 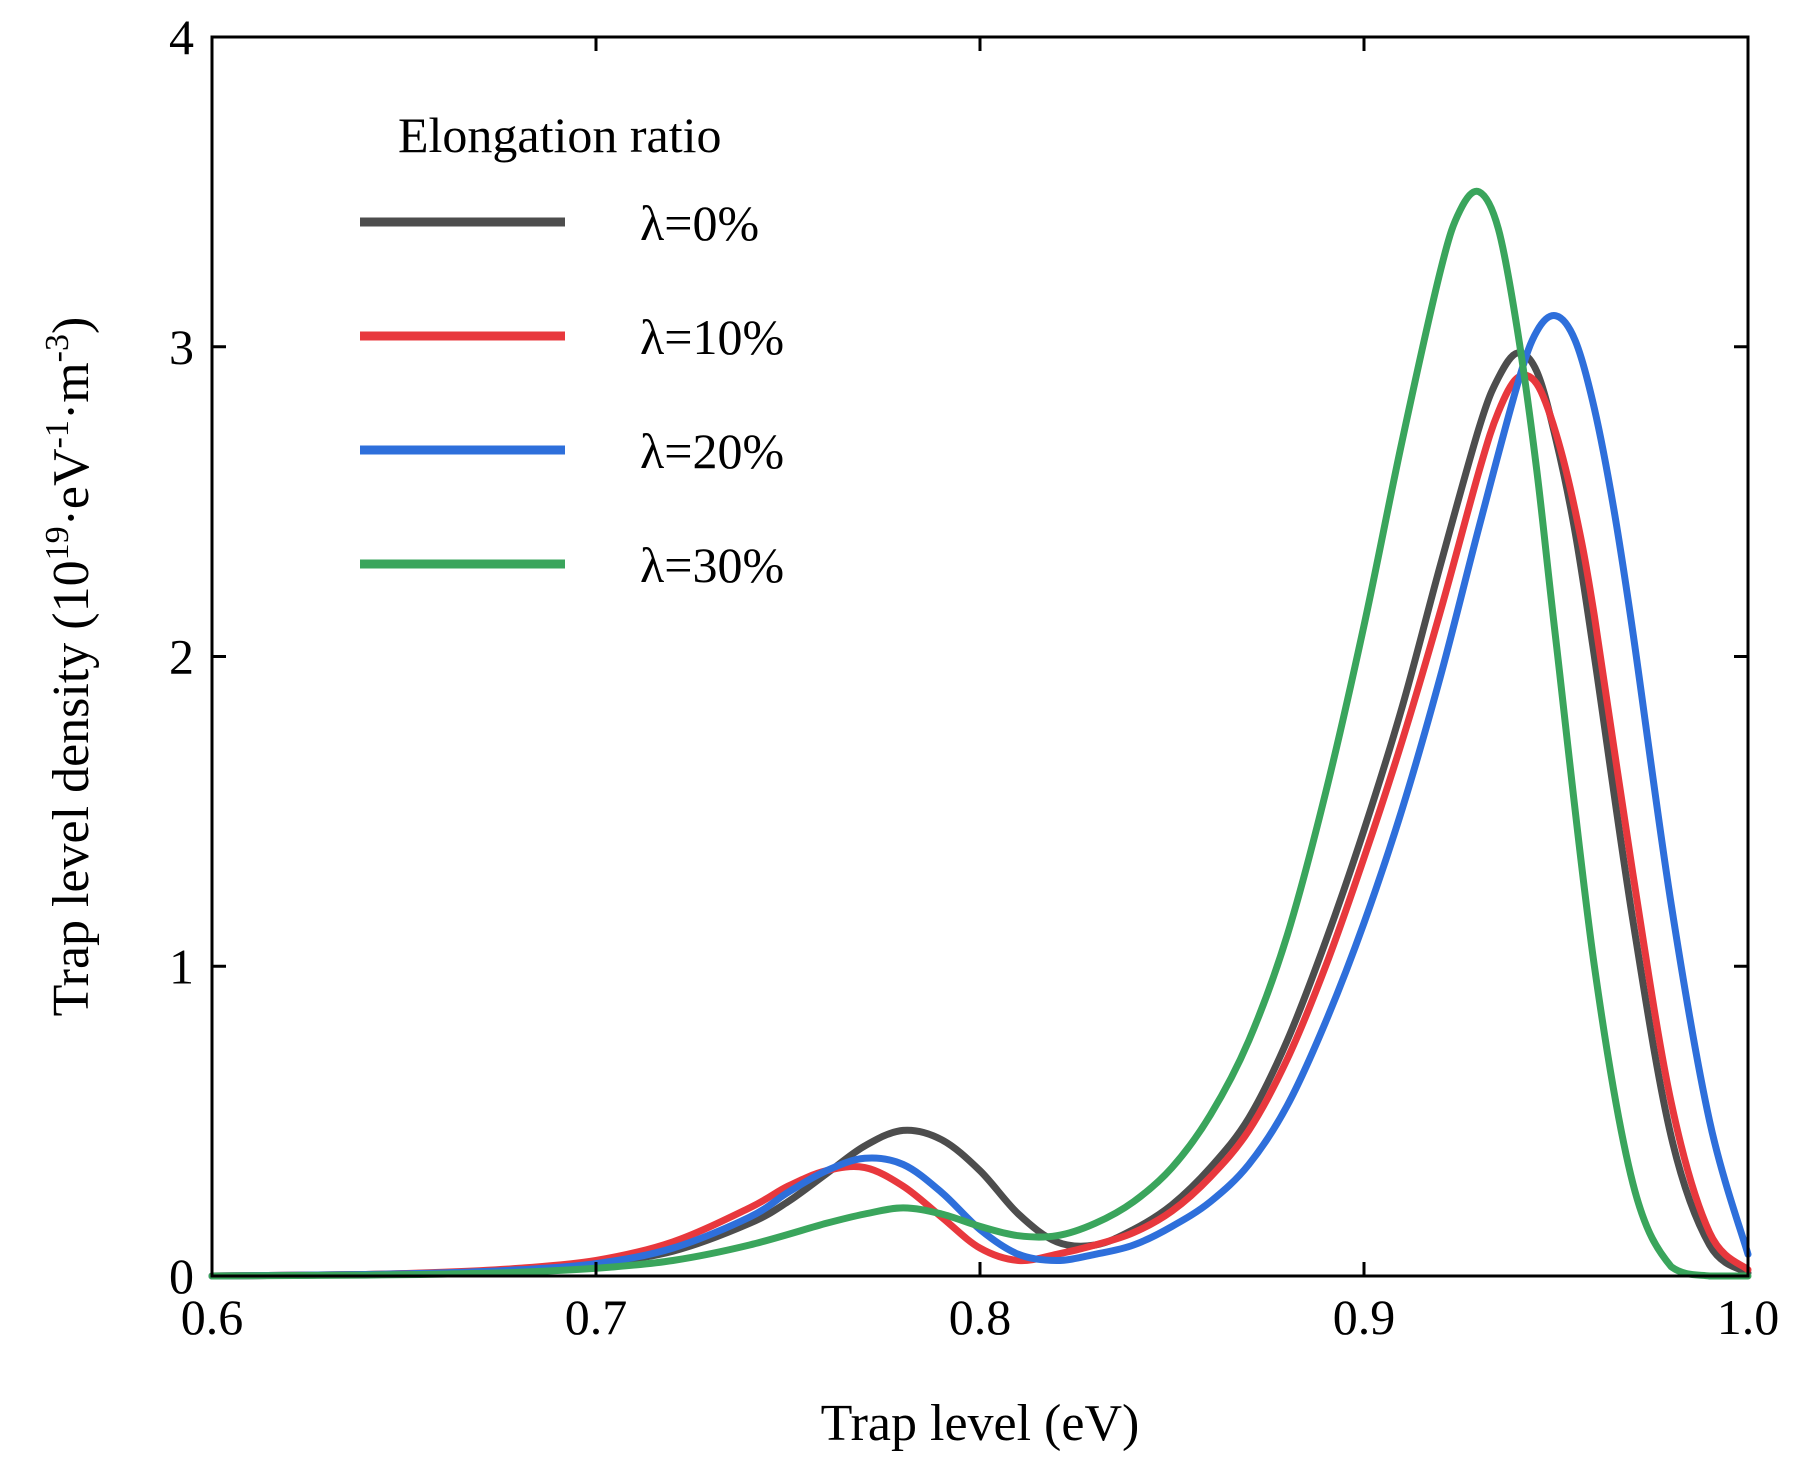 What do you see at coordinates (181, 966) in the screenshot?
I see `y-tick-label-1: 1` at bounding box center [181, 966].